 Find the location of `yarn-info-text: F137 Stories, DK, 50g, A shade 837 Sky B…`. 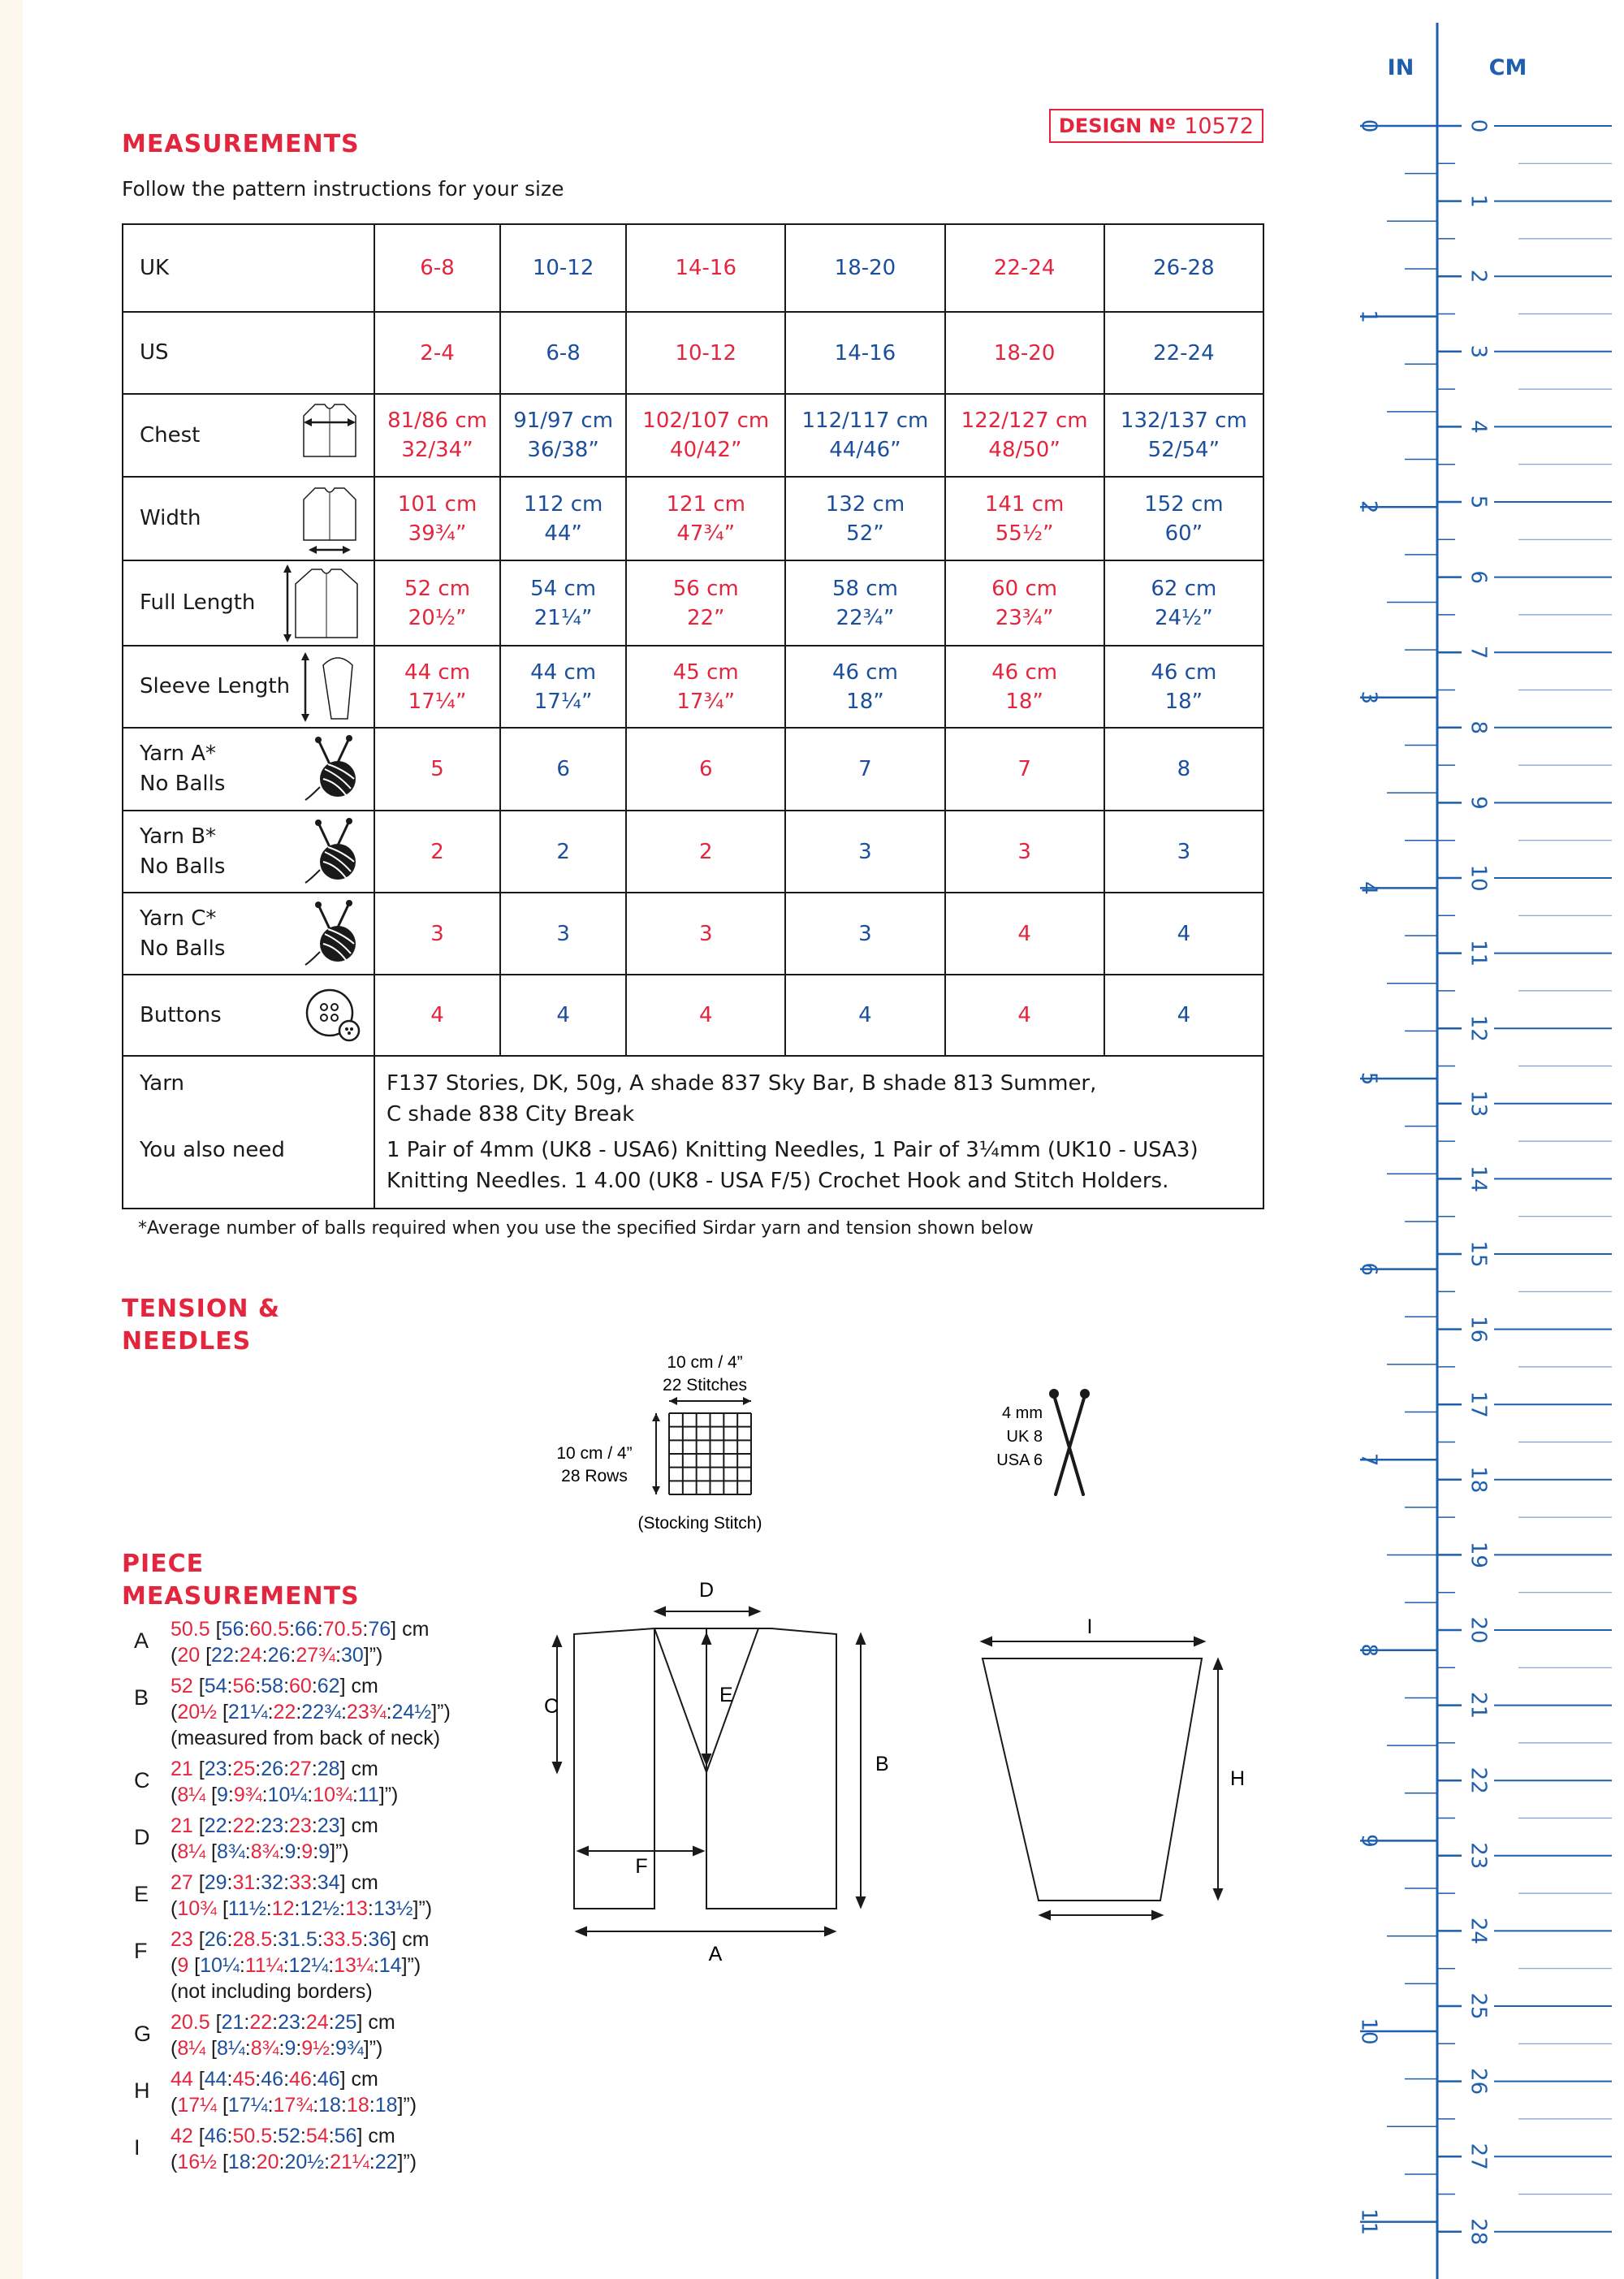

yarn-info-text: F137 Stories, DK, 50g, A shade 837 Sky B… is located at coordinates (819, 1132).